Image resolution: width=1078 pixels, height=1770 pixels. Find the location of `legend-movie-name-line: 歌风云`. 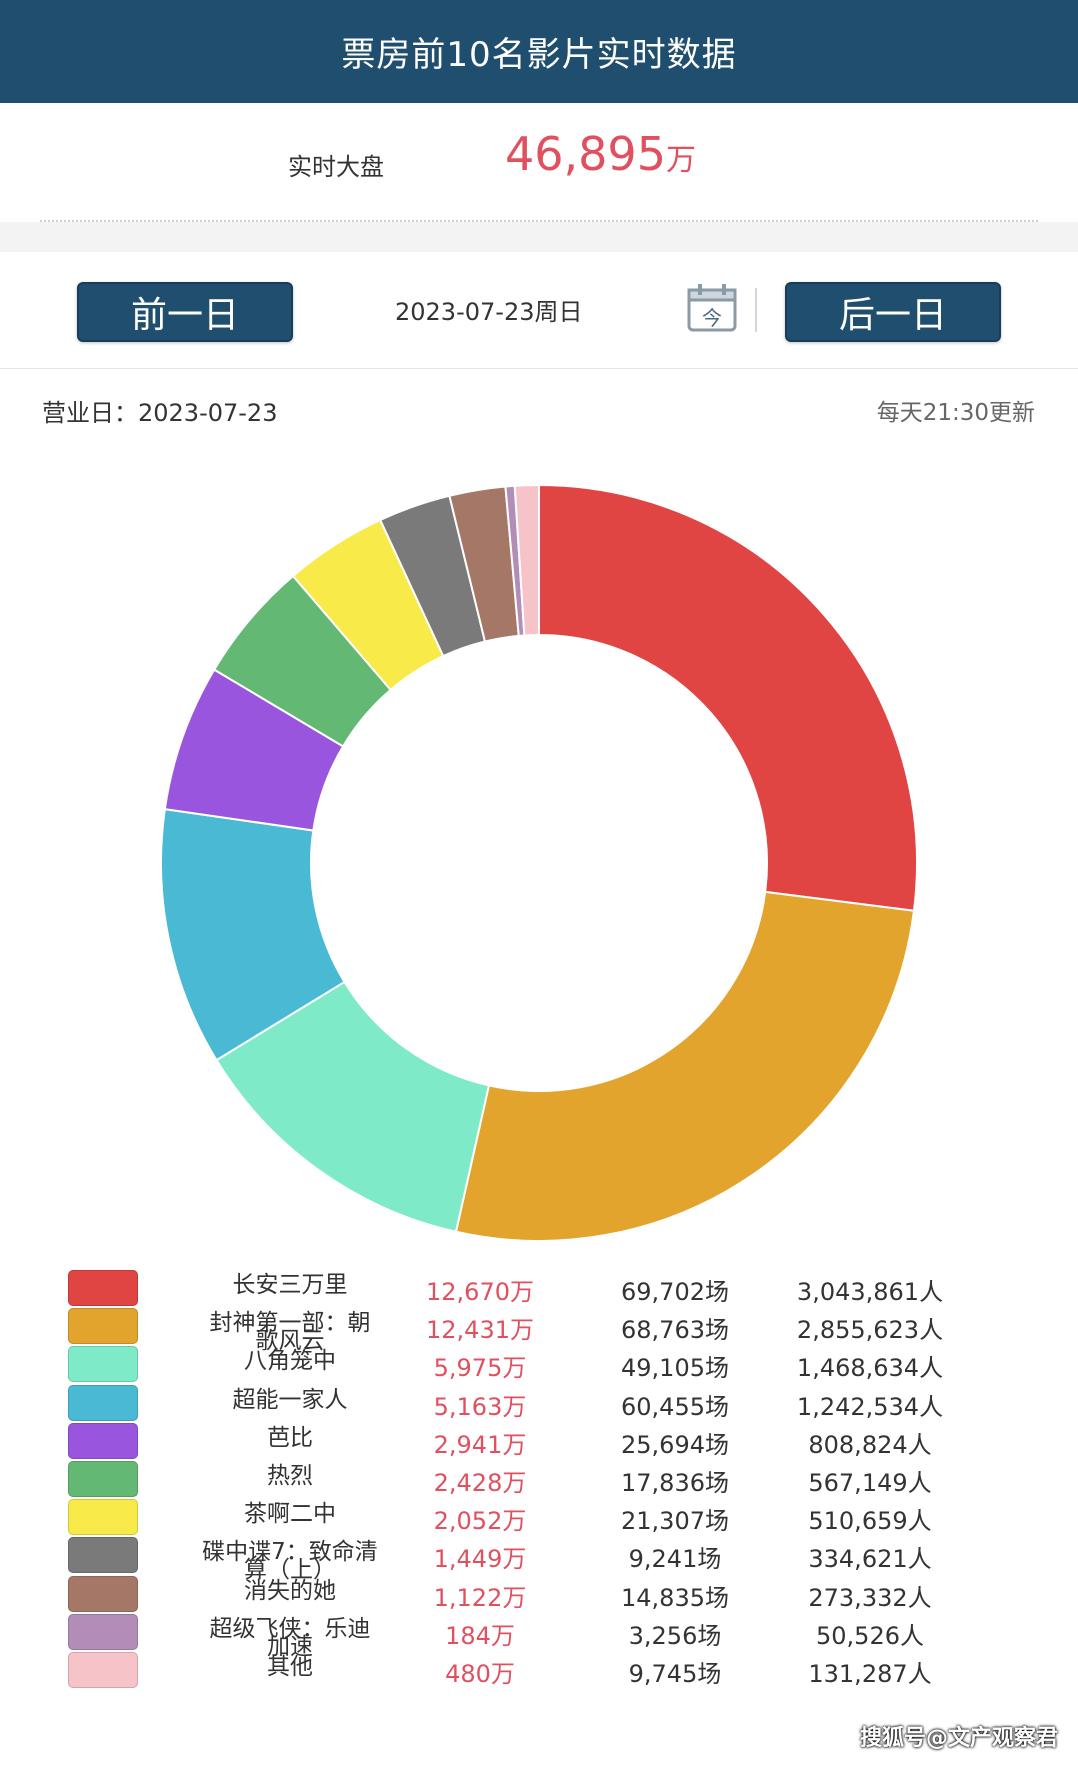

legend-movie-name-line: 歌风云 is located at coordinates (290, 1341).